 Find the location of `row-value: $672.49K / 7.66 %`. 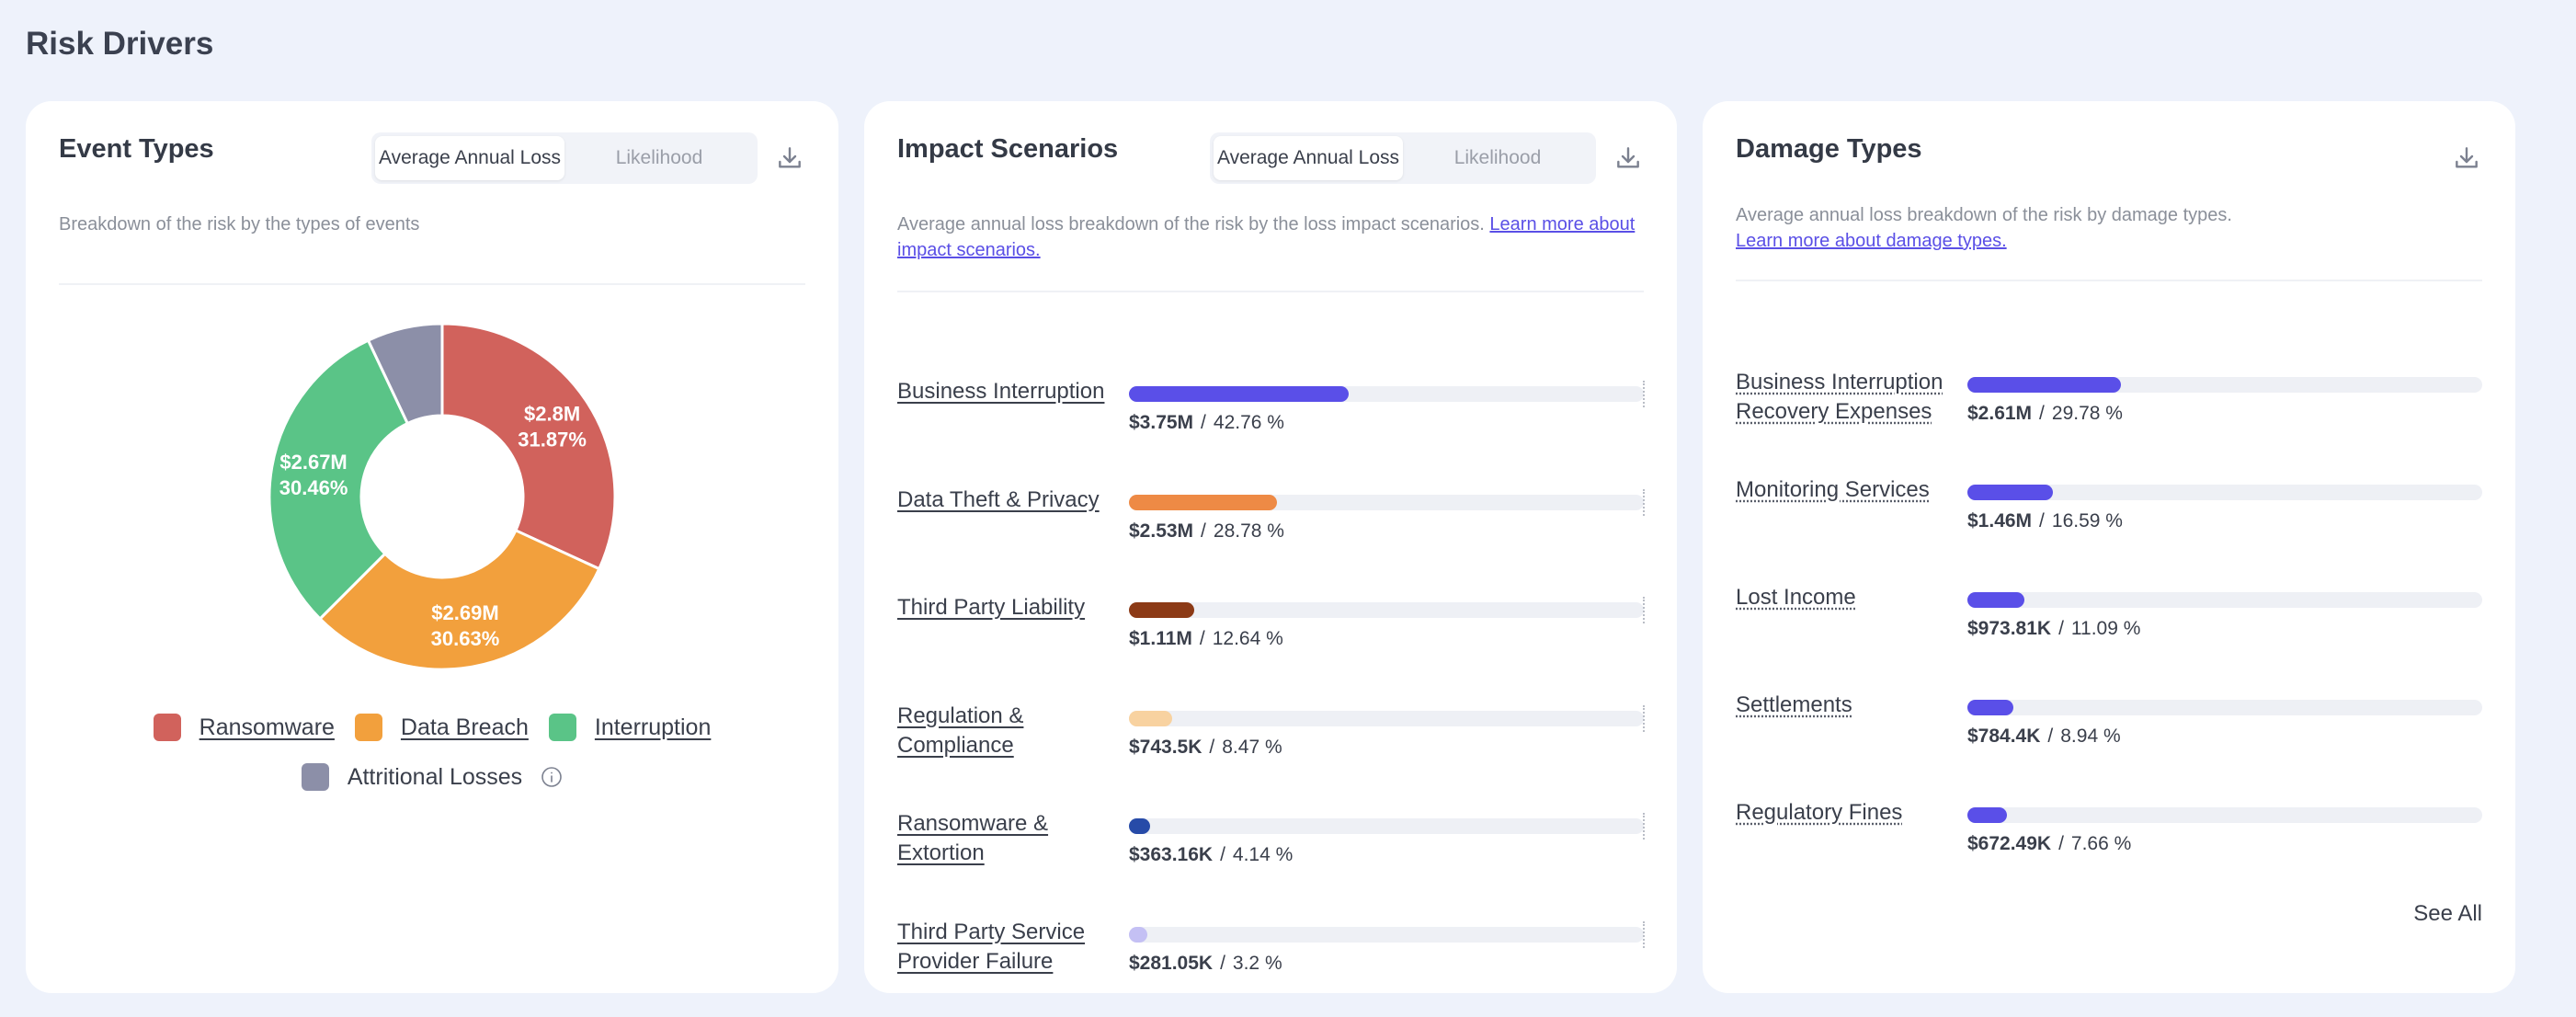

row-value: $672.49K / 7.66 % is located at coordinates (2049, 844).